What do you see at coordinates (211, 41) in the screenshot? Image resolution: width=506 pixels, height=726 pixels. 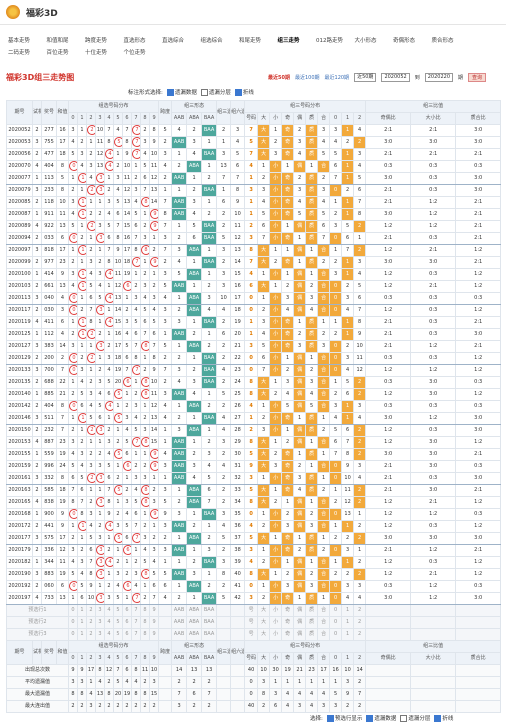 I see `nav-link: 组选综合` at bounding box center [211, 41].